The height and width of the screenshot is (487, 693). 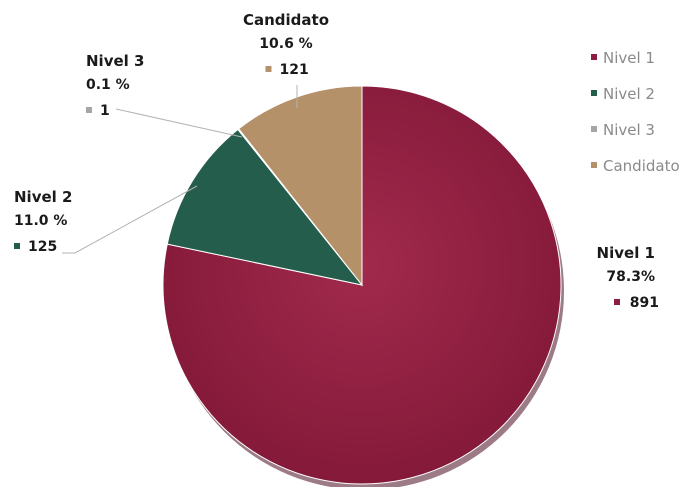 What do you see at coordinates (180, 169) in the screenshot?
I see `leader-lines` at bounding box center [180, 169].